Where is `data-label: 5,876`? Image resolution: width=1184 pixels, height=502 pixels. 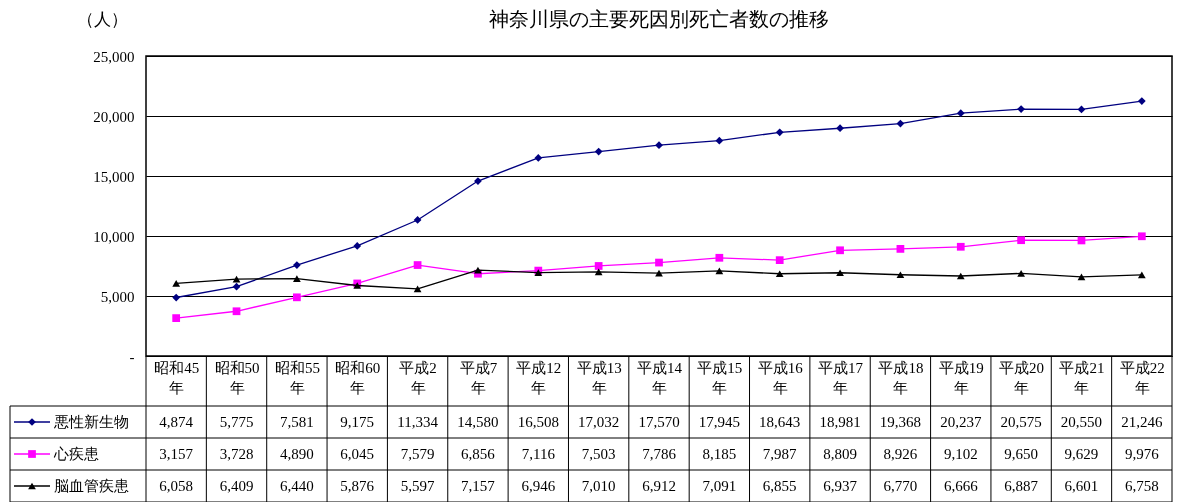 data-label: 5,876 is located at coordinates (357, 486).